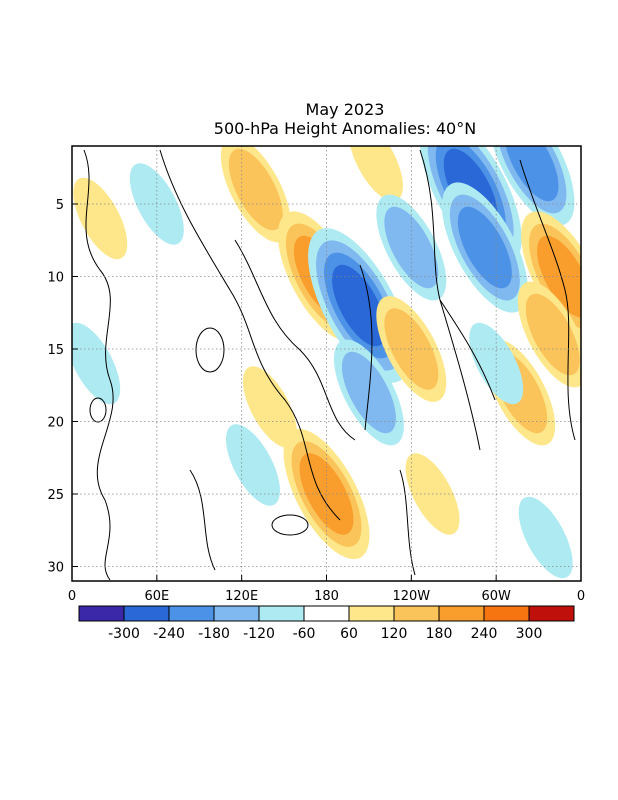  Describe the element at coordinates (304, 634) in the screenshot. I see `colorbar-label: -60` at that location.